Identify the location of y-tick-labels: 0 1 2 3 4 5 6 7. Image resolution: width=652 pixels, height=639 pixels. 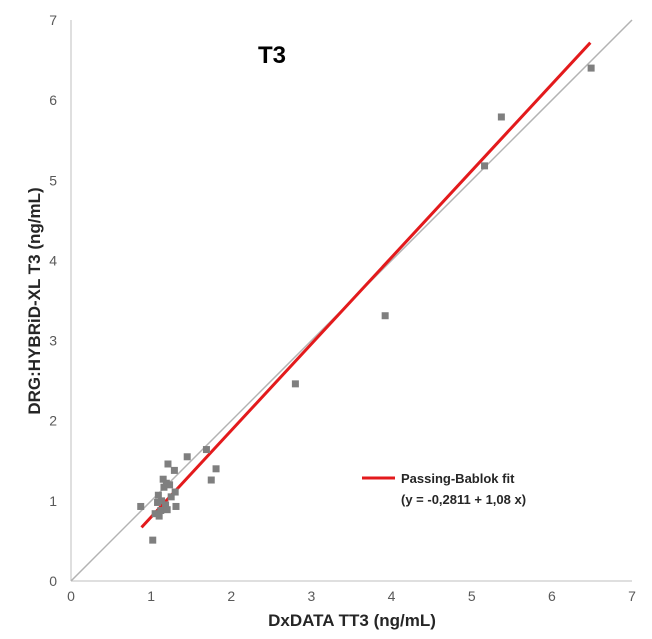
(53, 300).